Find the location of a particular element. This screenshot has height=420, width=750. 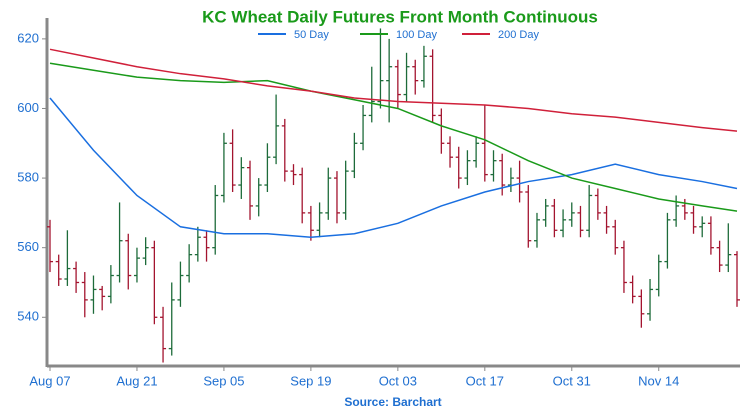

x-tick-label: Oct 03 is located at coordinates (398, 380).